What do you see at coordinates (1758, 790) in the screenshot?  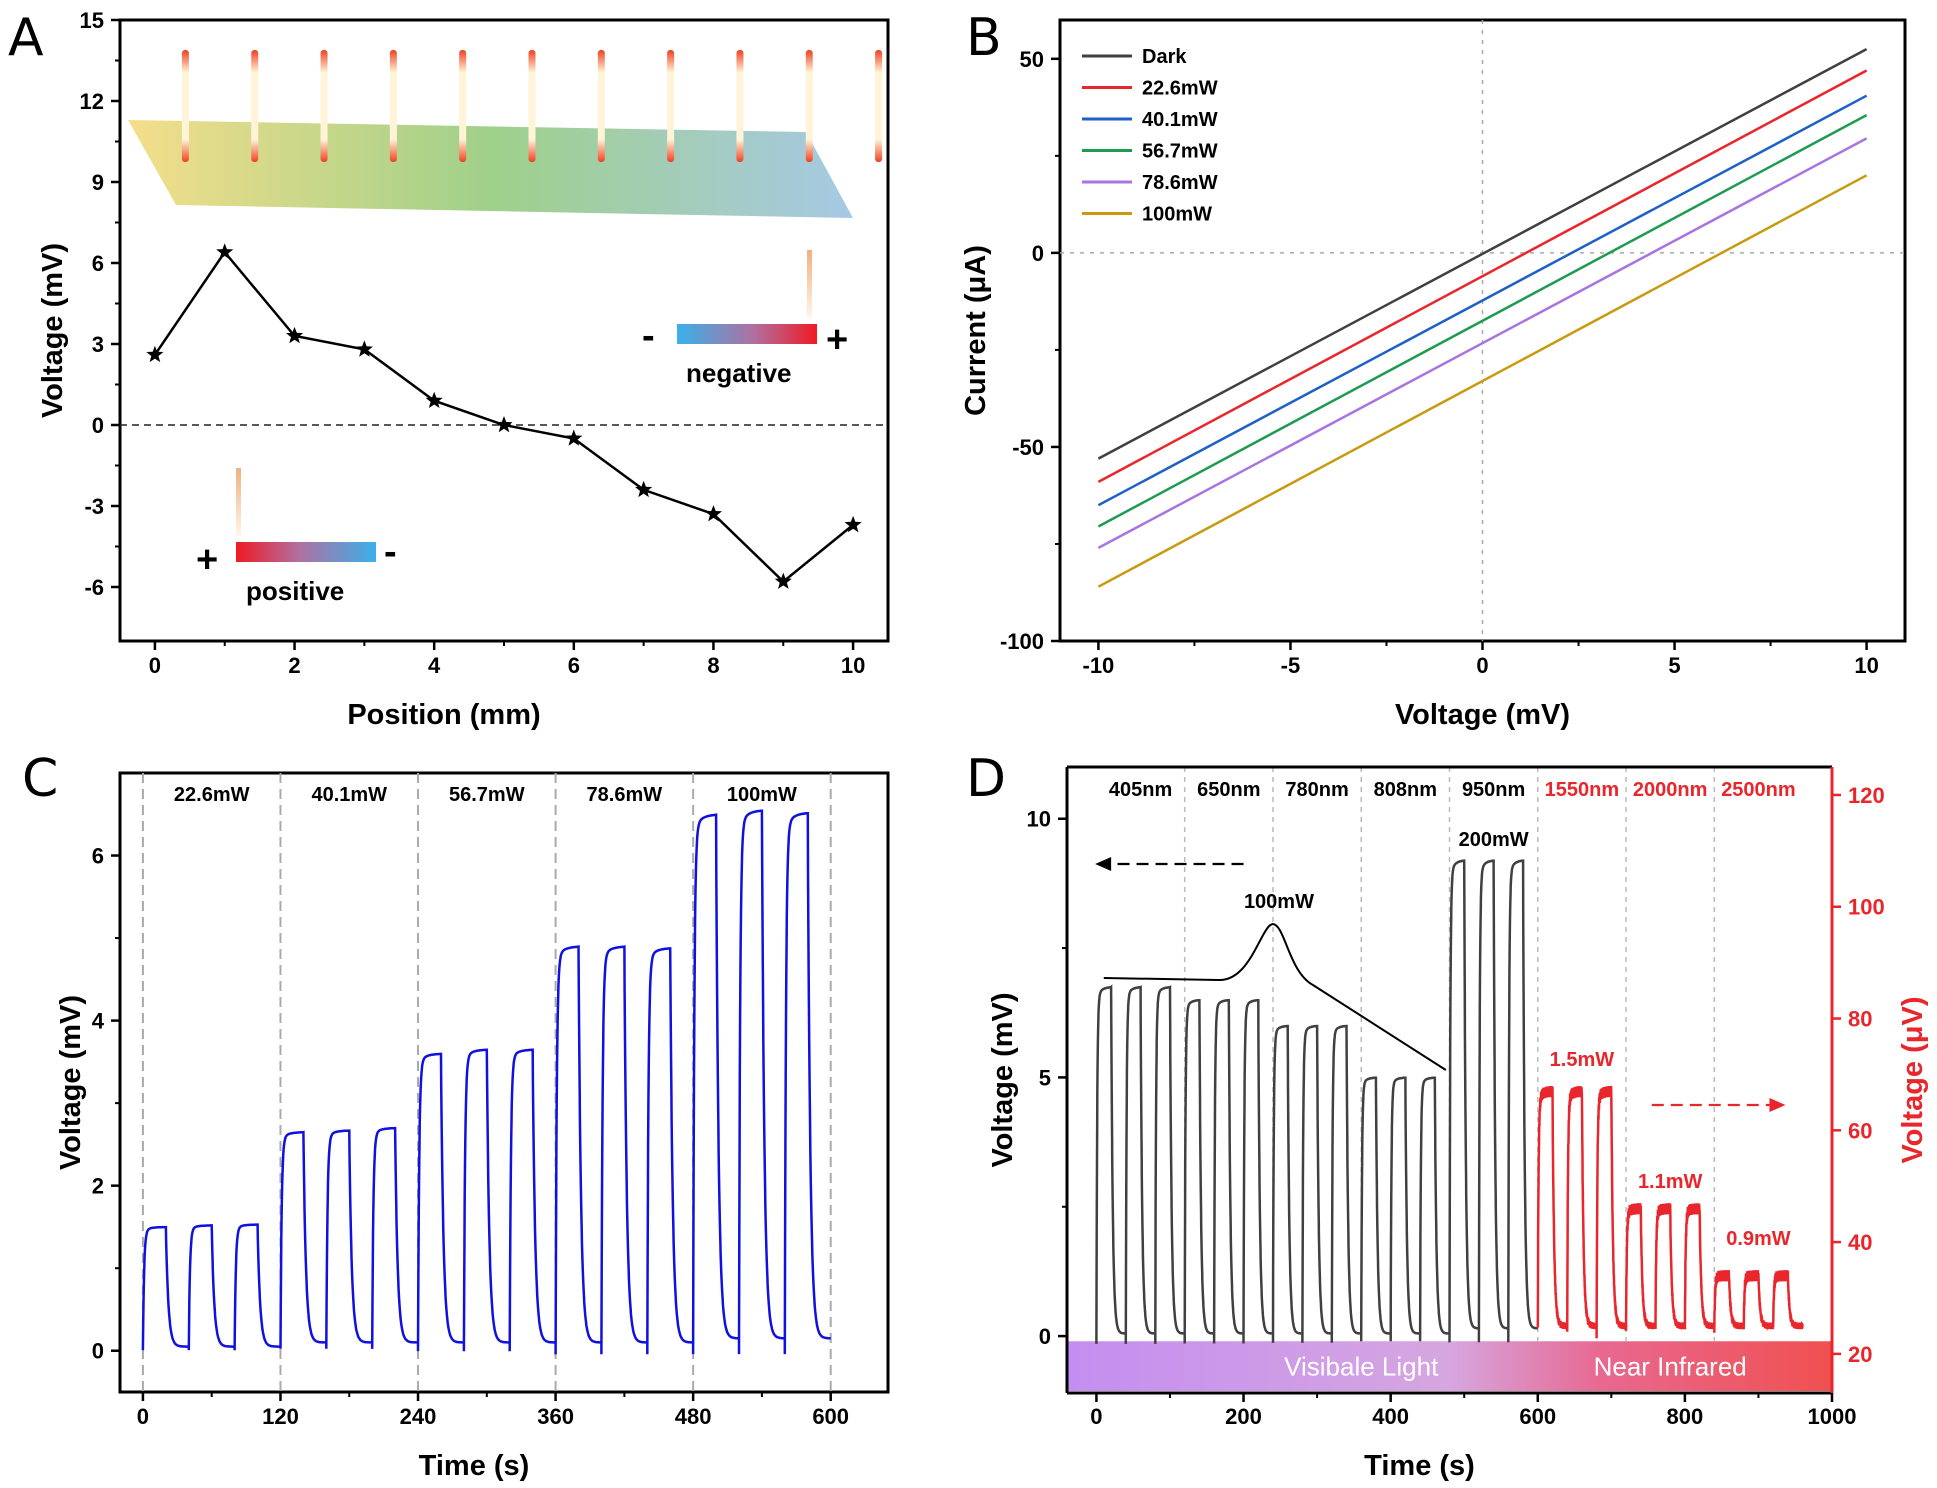 I see `wavelength-label: 2500nm` at bounding box center [1758, 790].